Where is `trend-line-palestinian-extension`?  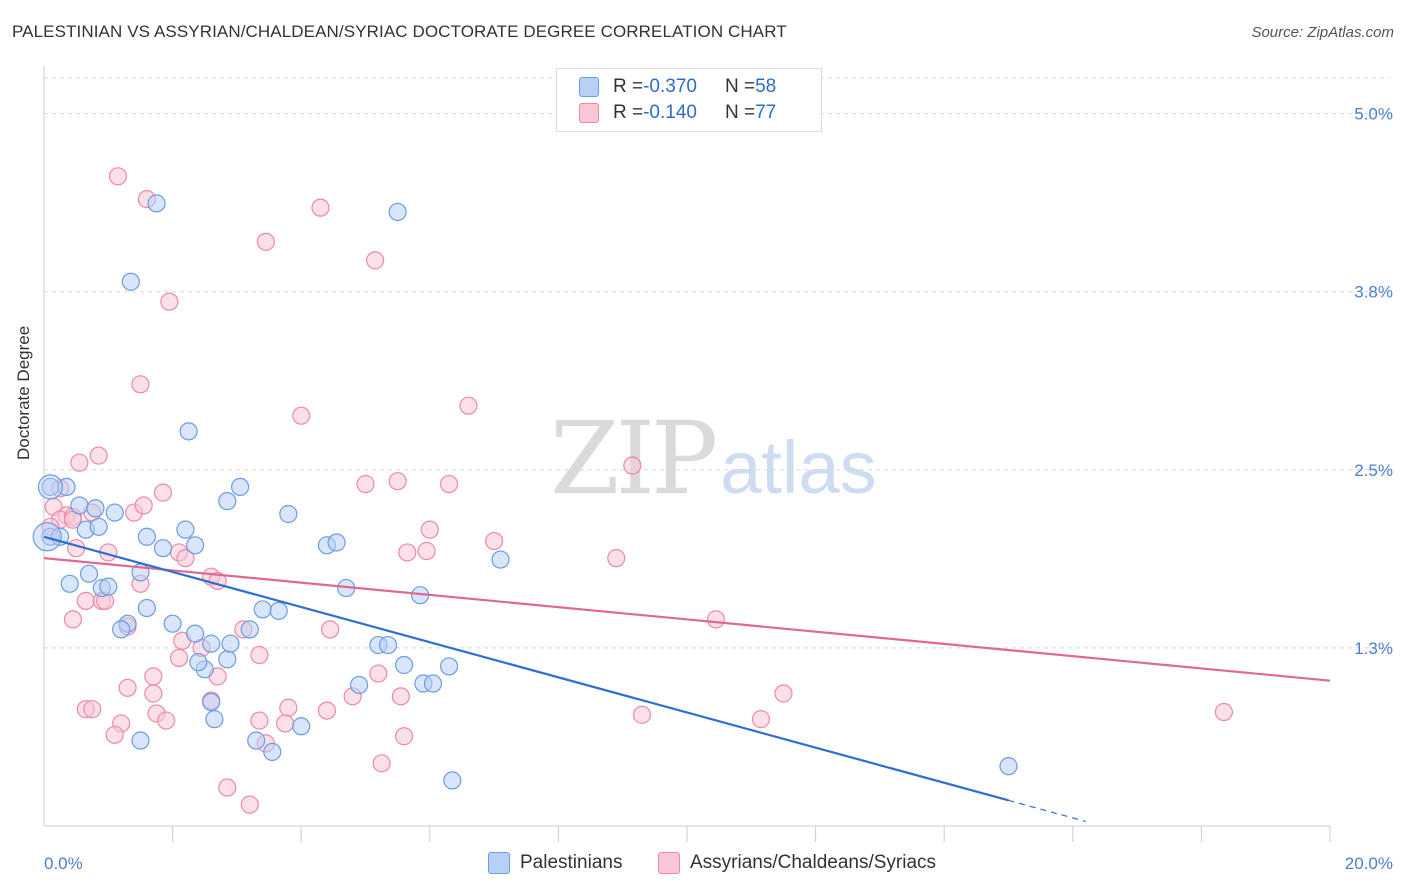 trend-line-palestinian-extension is located at coordinates (1047, 811).